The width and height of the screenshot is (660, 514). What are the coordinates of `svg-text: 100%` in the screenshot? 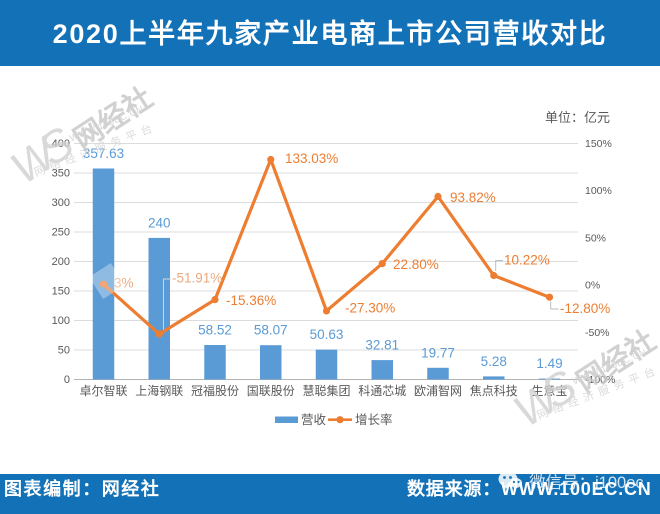 It's located at (598, 191).